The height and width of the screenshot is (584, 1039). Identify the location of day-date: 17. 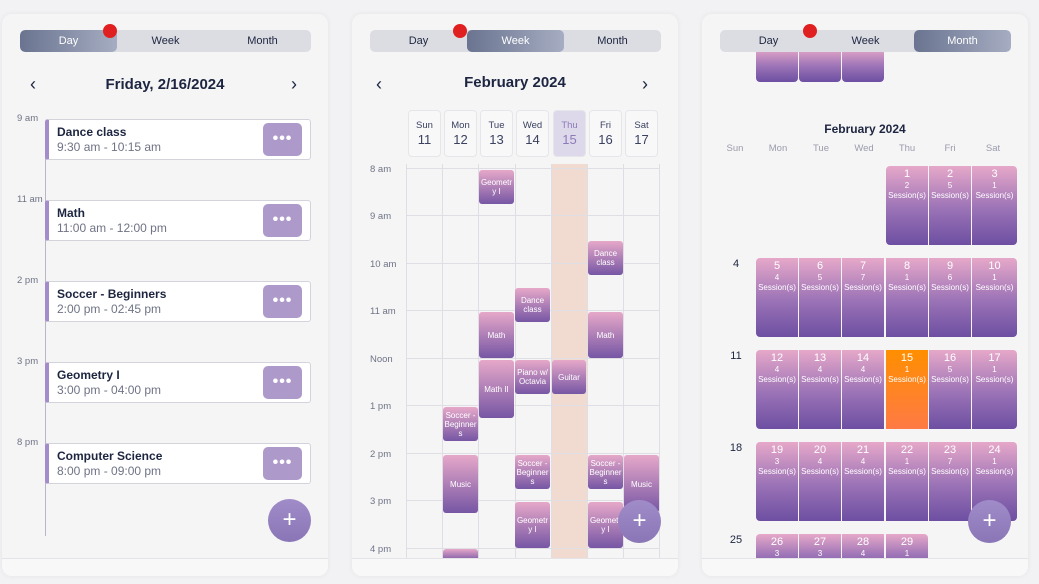
(641, 139).